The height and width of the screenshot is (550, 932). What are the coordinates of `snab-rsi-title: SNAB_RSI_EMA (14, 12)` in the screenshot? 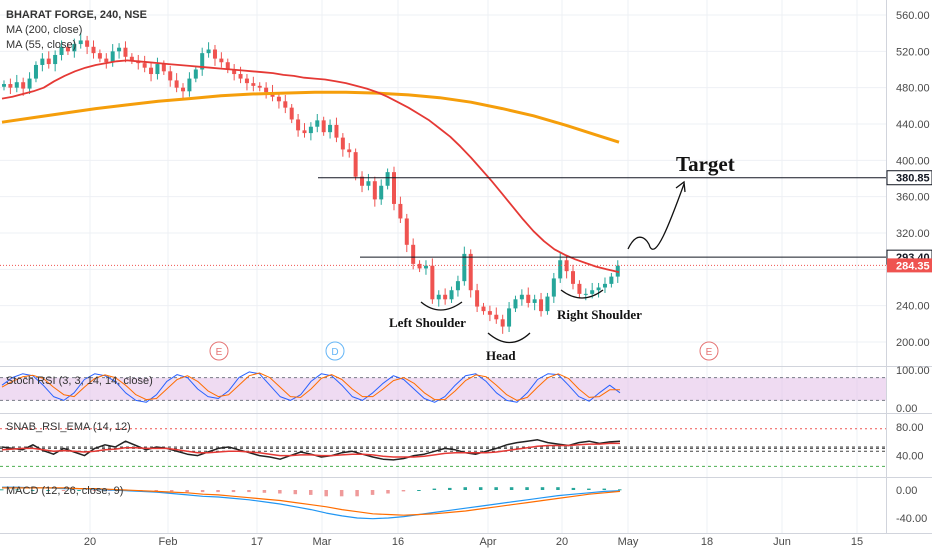 It's located at (68, 427).